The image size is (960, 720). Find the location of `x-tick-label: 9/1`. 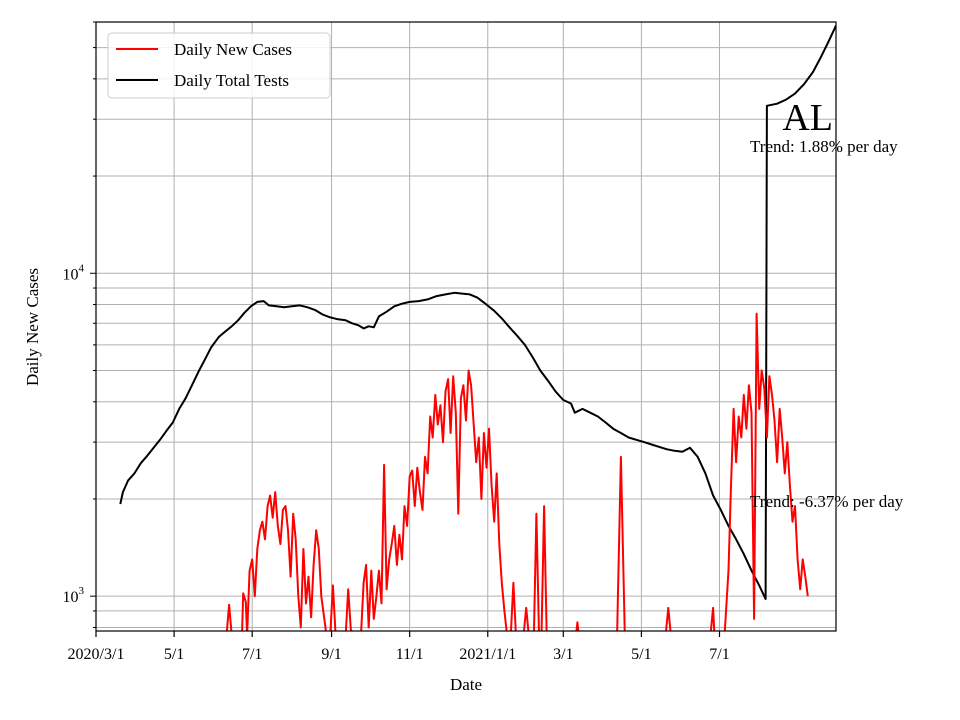

x-tick-label: 9/1 is located at coordinates (331, 654).